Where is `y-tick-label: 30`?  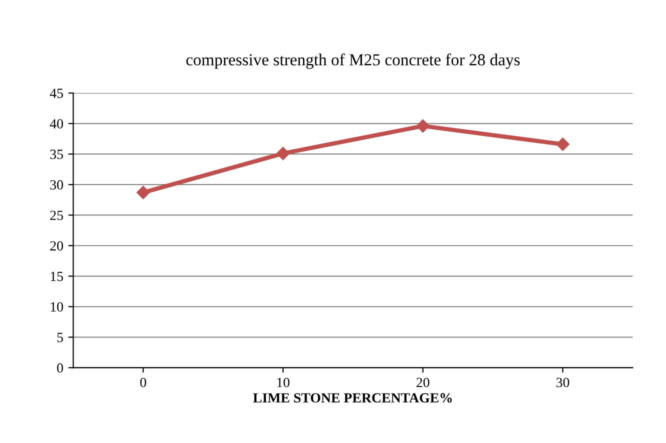
y-tick-label: 30 is located at coordinates (57, 185).